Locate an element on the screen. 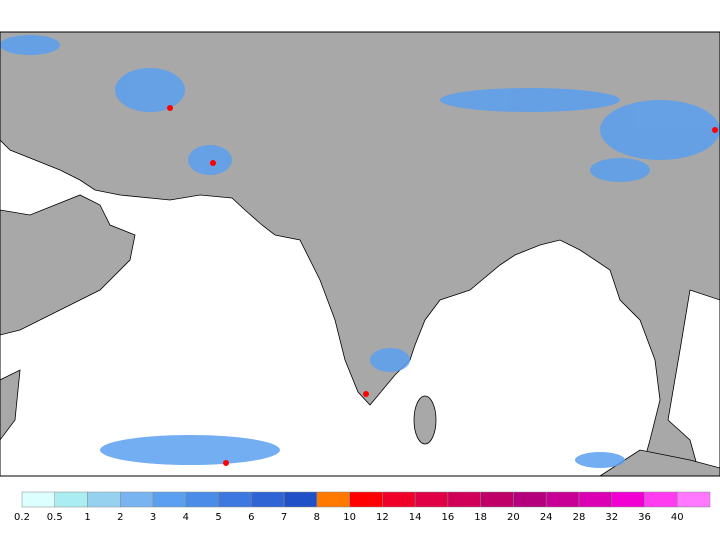  colorbar-label: 36 is located at coordinates (644, 517).